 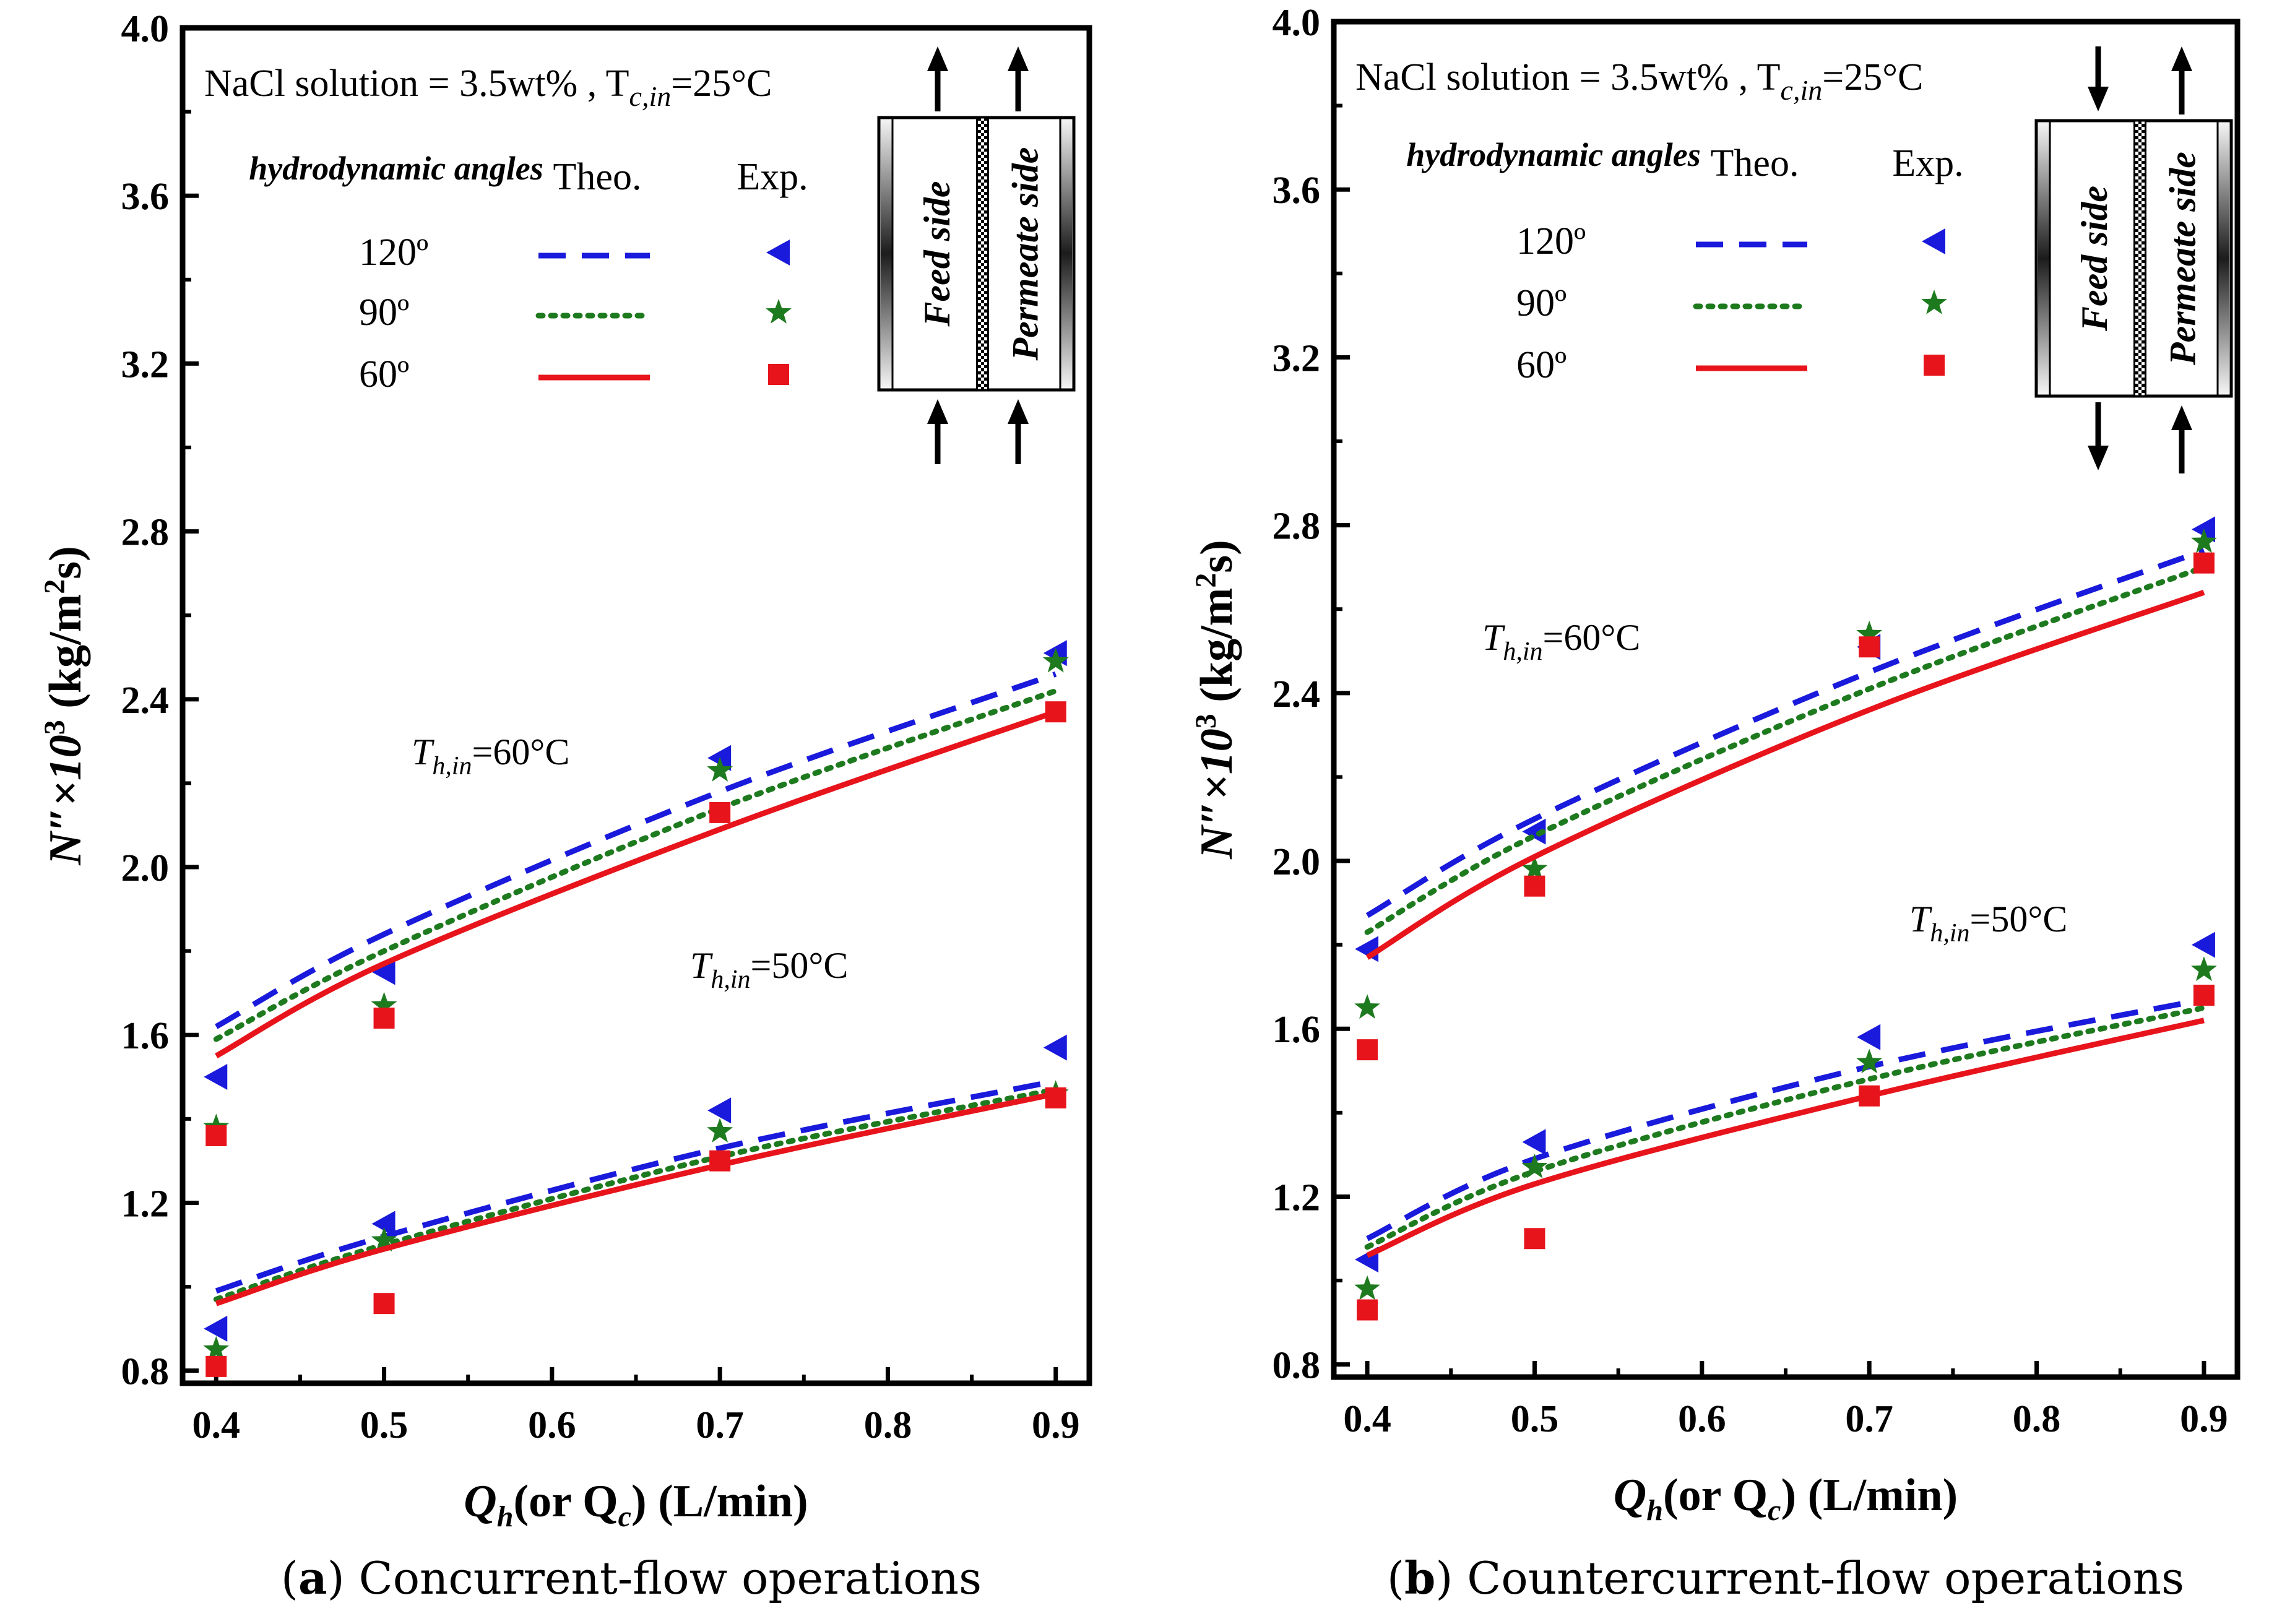 What do you see at coordinates (719, 1501) in the screenshot?
I see `a-xlabel-end: ) (L/min)` at bounding box center [719, 1501].